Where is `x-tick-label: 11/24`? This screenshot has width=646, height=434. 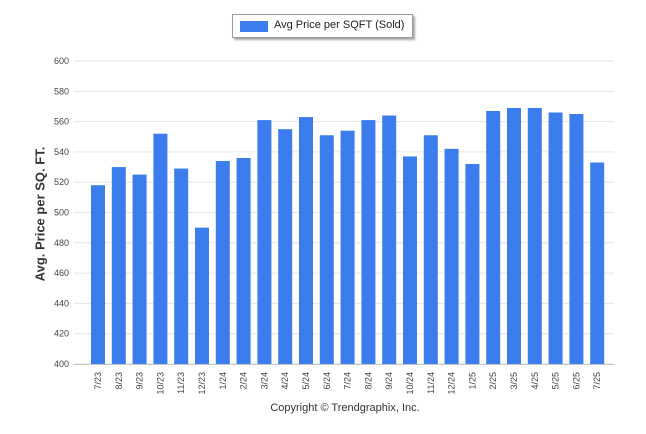
x-tick-label: 11/24 is located at coordinates (431, 383).